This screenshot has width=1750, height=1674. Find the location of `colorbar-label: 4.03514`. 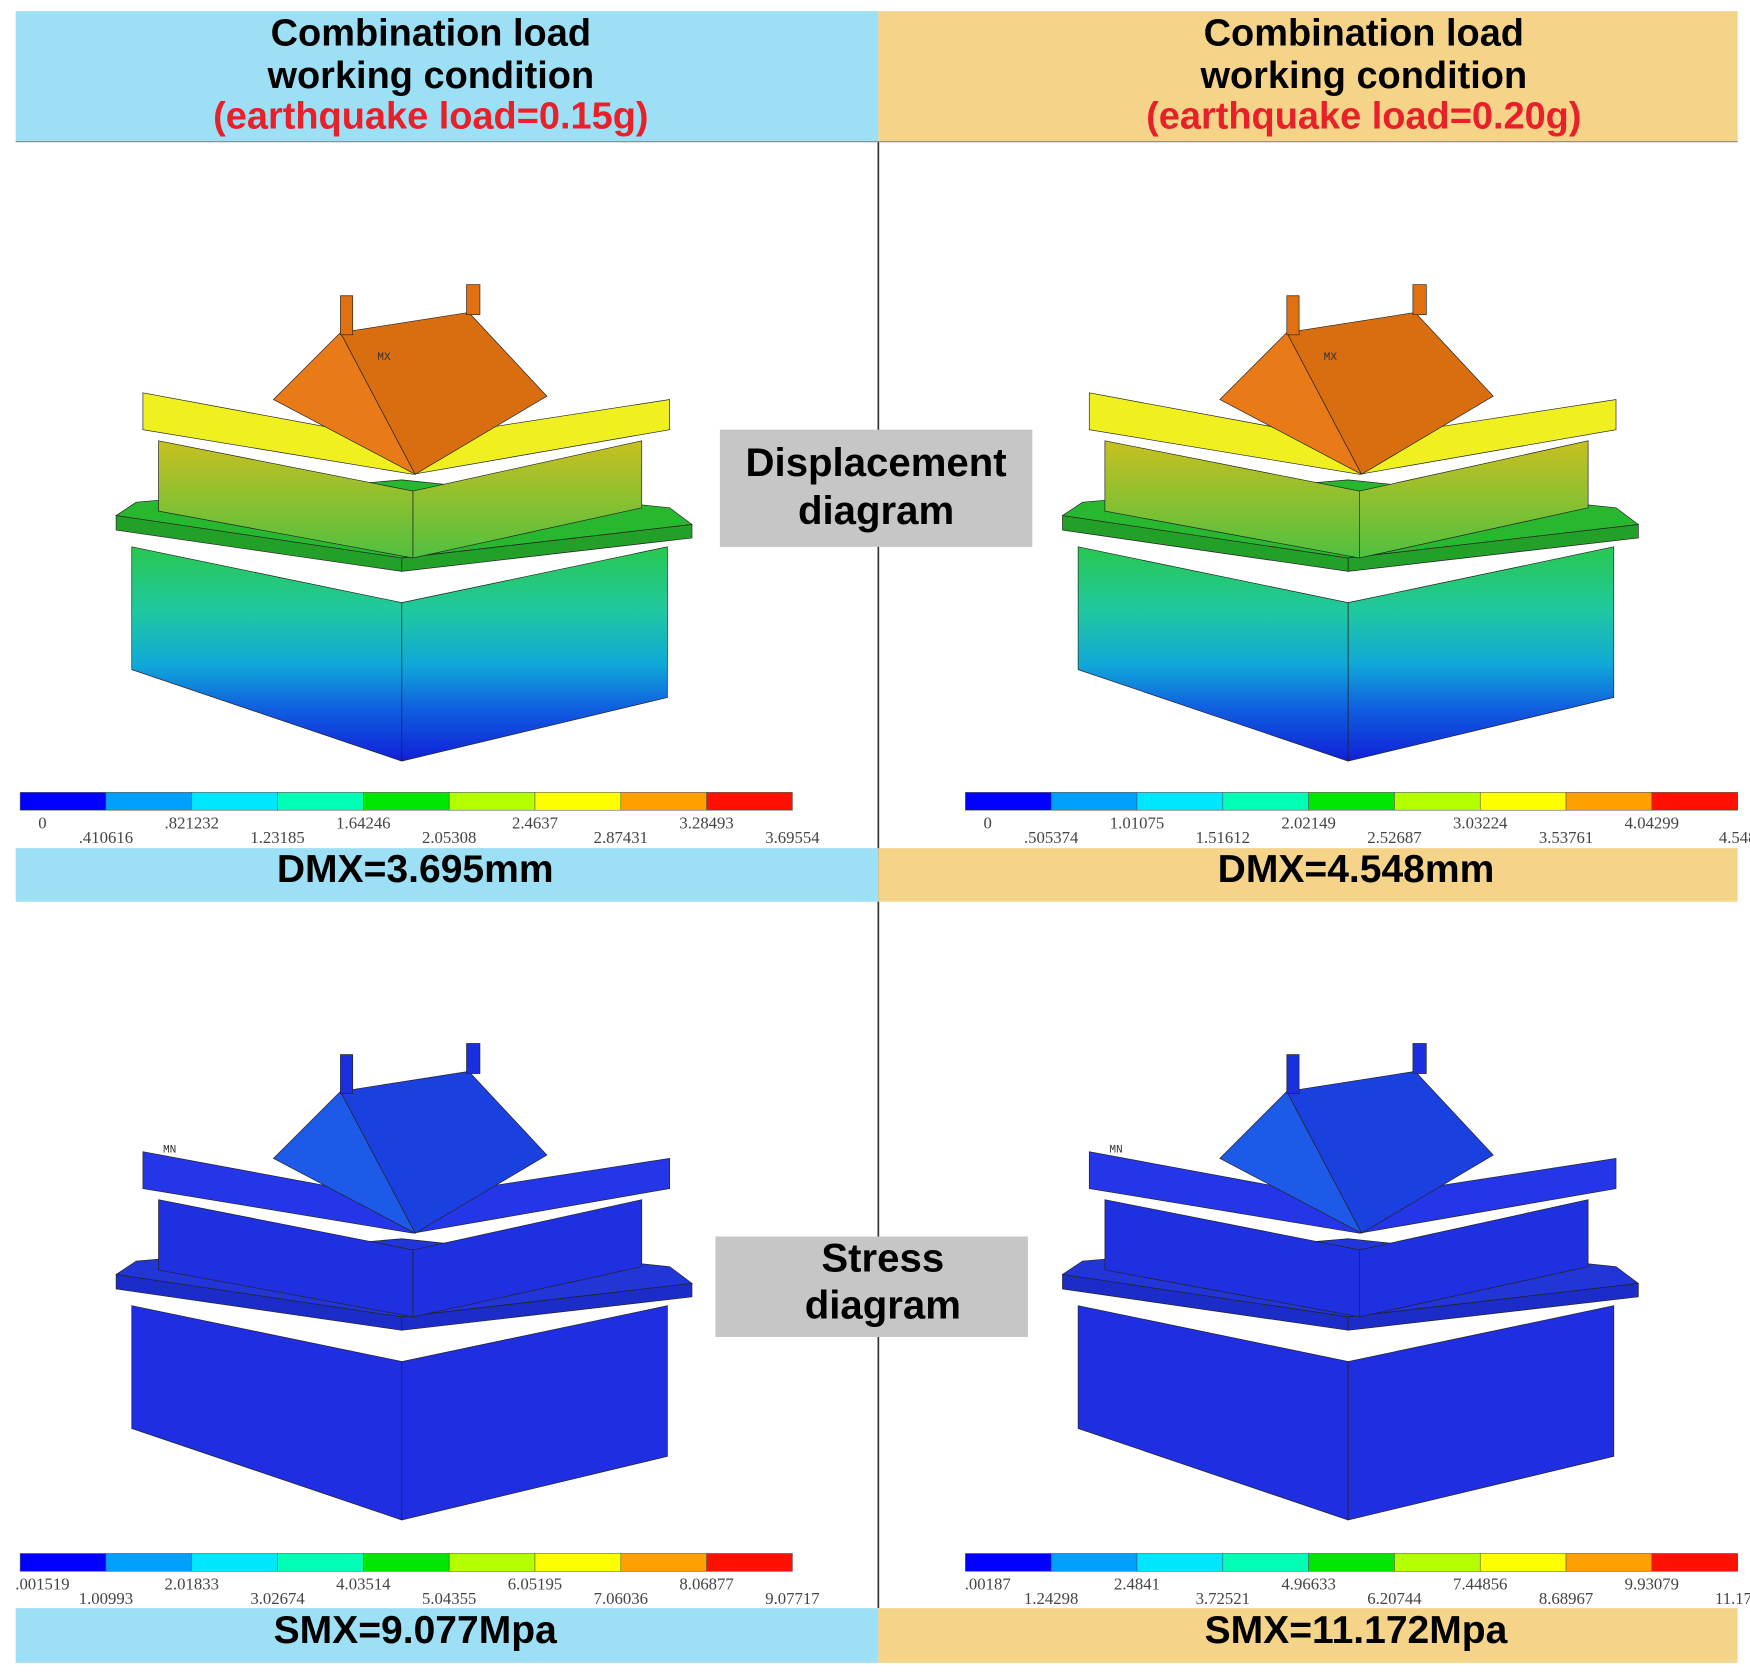

colorbar-label: 4.03514 is located at coordinates (363, 1584).